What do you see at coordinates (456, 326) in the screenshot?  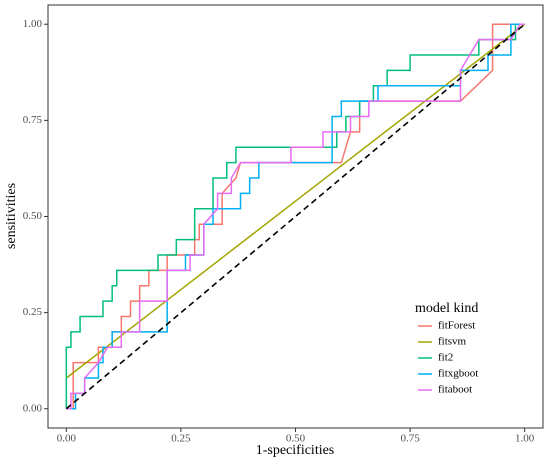 I see `legend-text: fitForest` at bounding box center [456, 326].